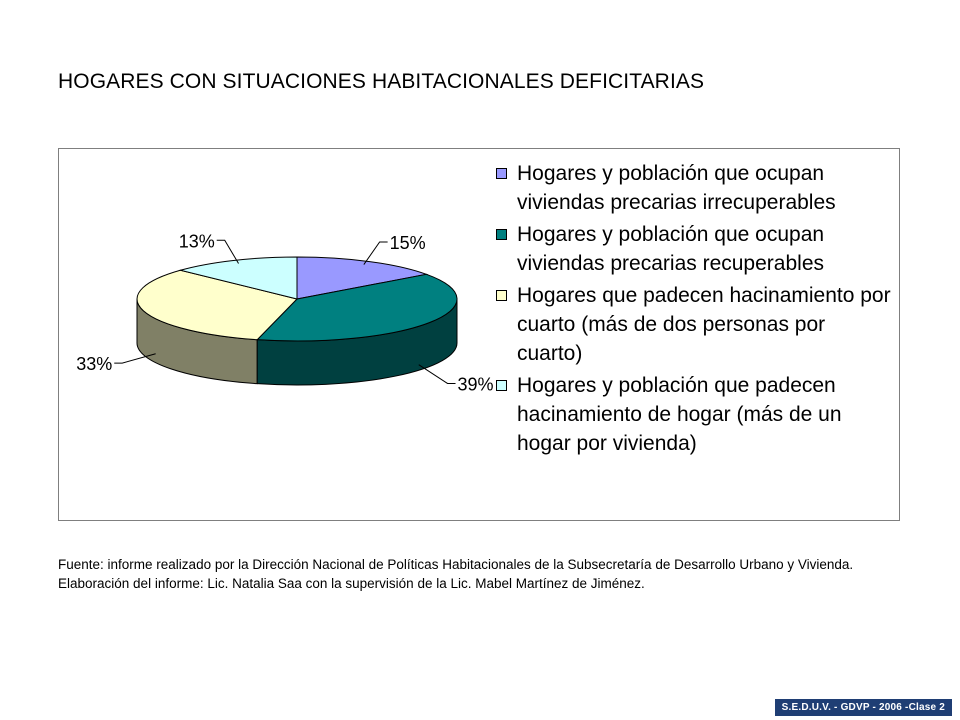 The width and height of the screenshot is (960, 720). Describe the element at coordinates (408, 243) in the screenshot. I see `data-label-1: 15%` at that location.